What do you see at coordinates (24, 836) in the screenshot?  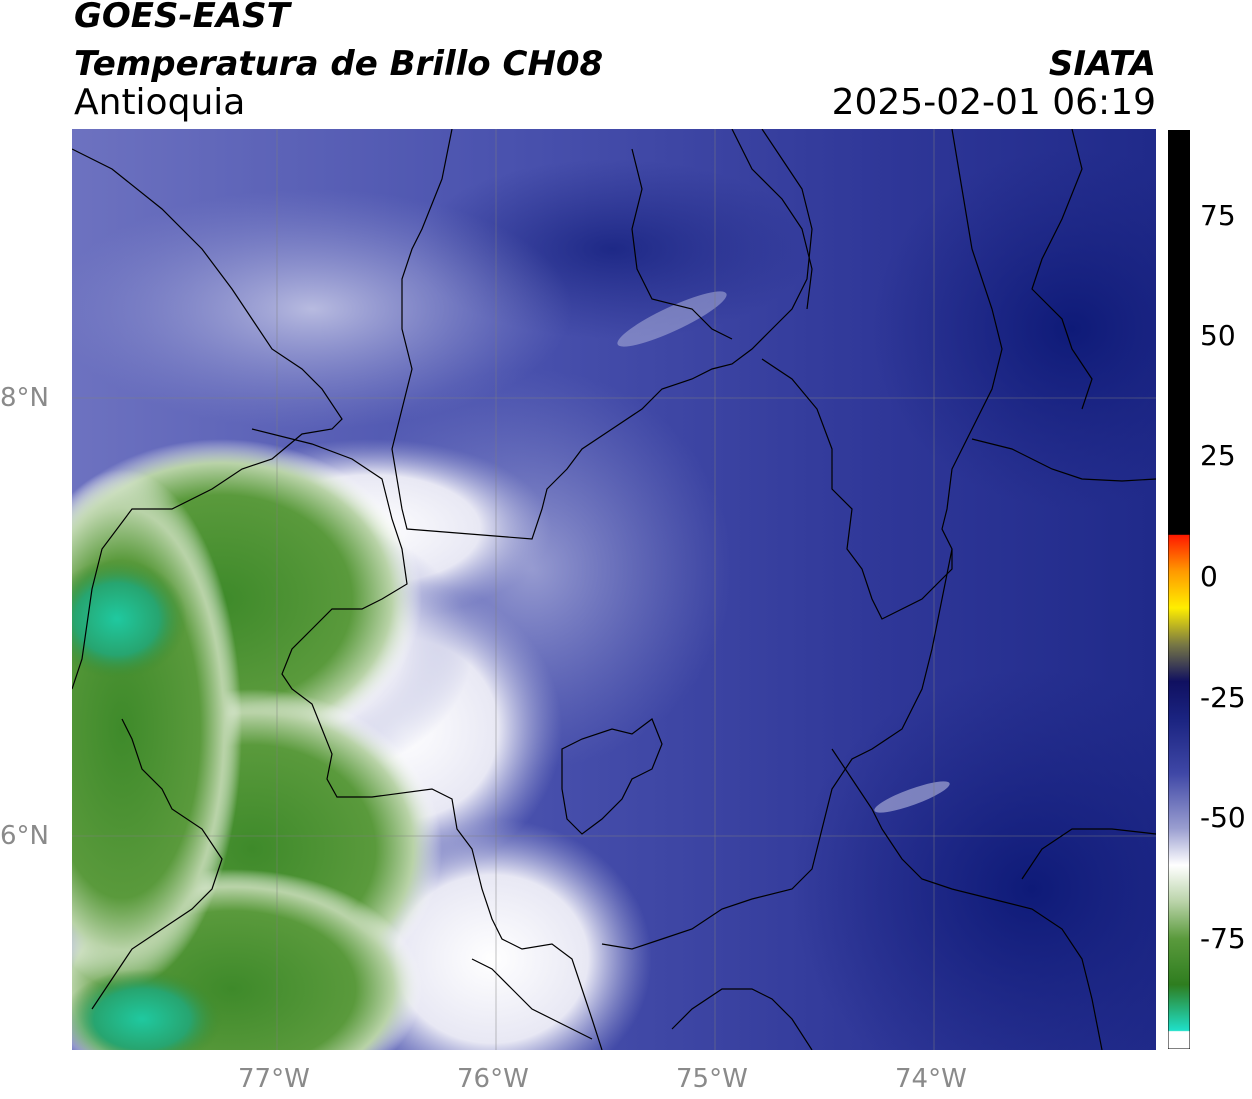 I see `lat-label-6N: 6°N` at bounding box center [24, 836].